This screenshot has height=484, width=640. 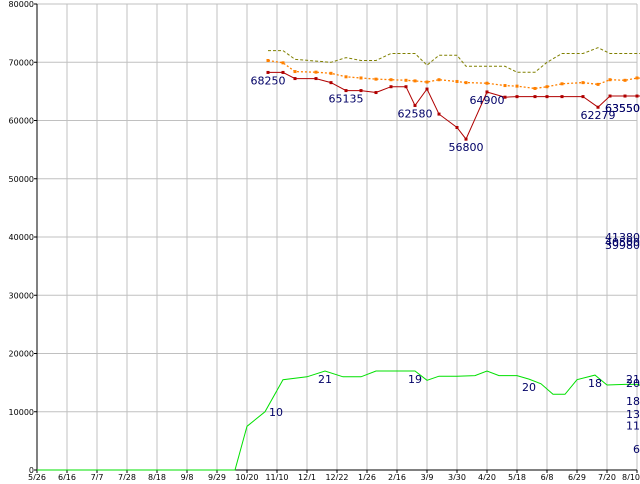 What do you see at coordinates (21, 62) in the screenshot?
I see `y-tick-label: 70000` at bounding box center [21, 62].